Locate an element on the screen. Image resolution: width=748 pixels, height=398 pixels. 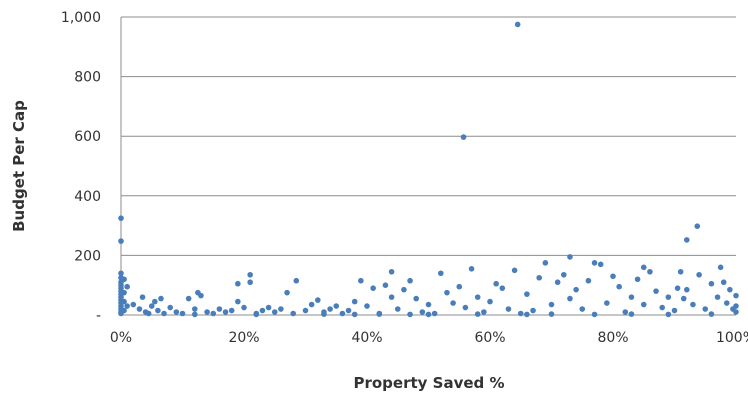
y-tick-label: 800 is located at coordinates (87, 78).